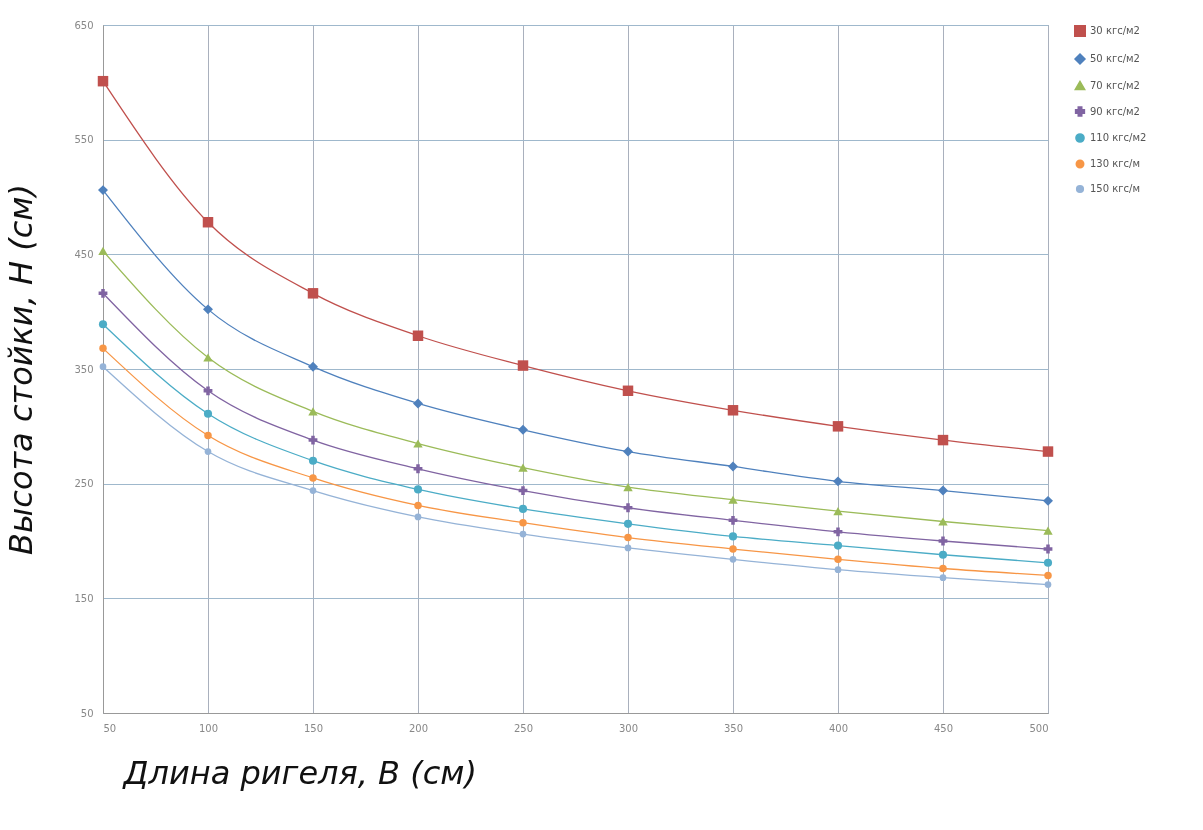  I want to click on y-tick-label: 250, so click(84, 484).